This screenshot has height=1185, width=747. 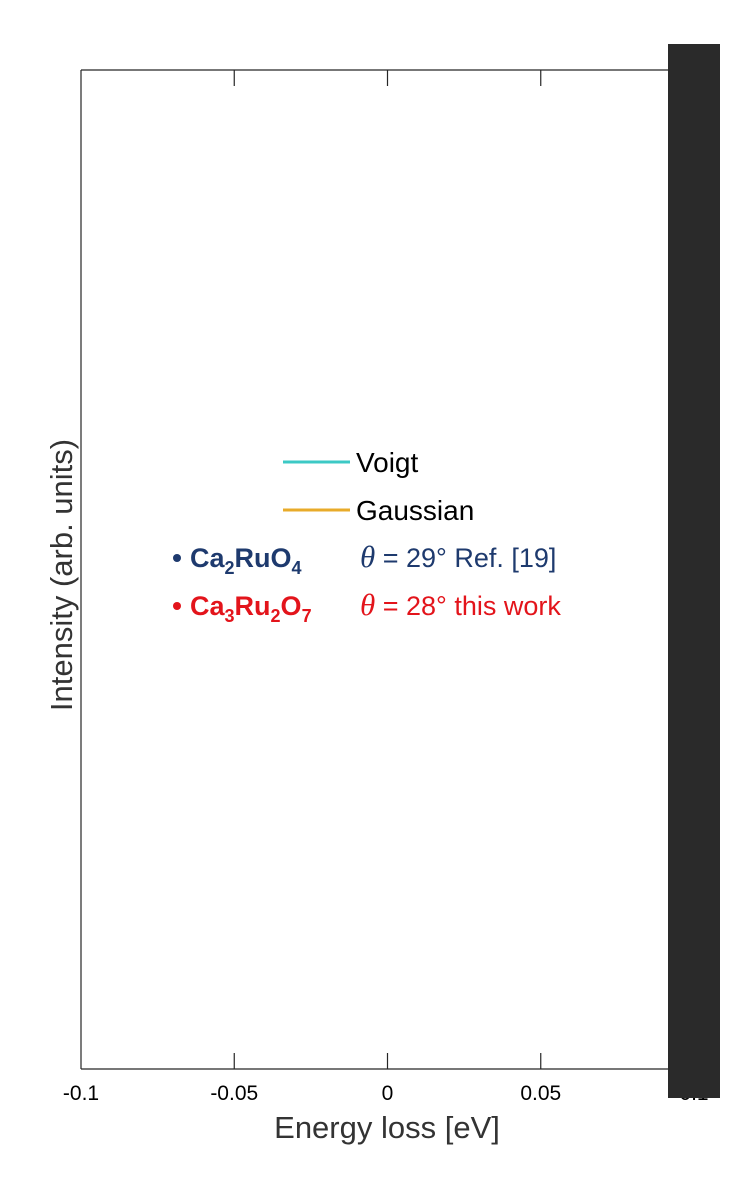 What do you see at coordinates (460, 604) in the screenshot?
I see `note-ca3ru2o7: θ = 28° this work` at bounding box center [460, 604].